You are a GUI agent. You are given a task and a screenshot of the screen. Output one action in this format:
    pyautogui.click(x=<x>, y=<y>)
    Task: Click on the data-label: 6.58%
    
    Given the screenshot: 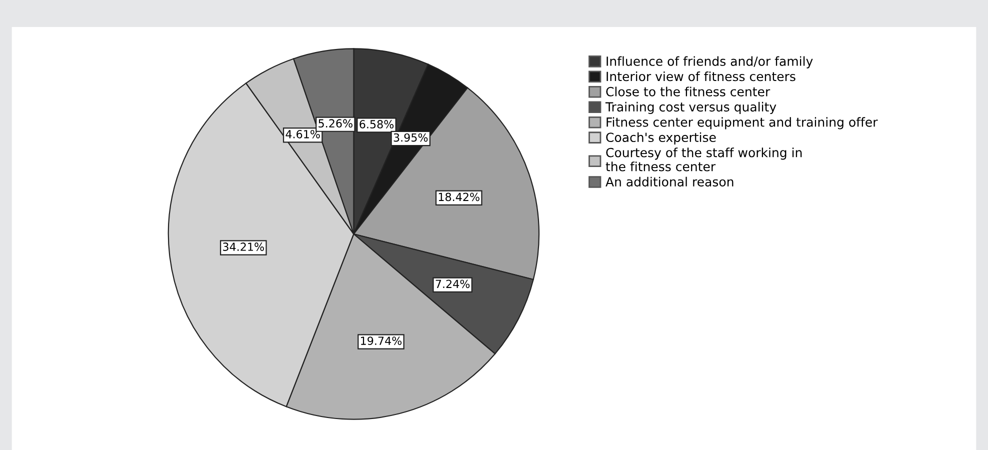 What is the action you would take?
    pyautogui.click(x=377, y=124)
    